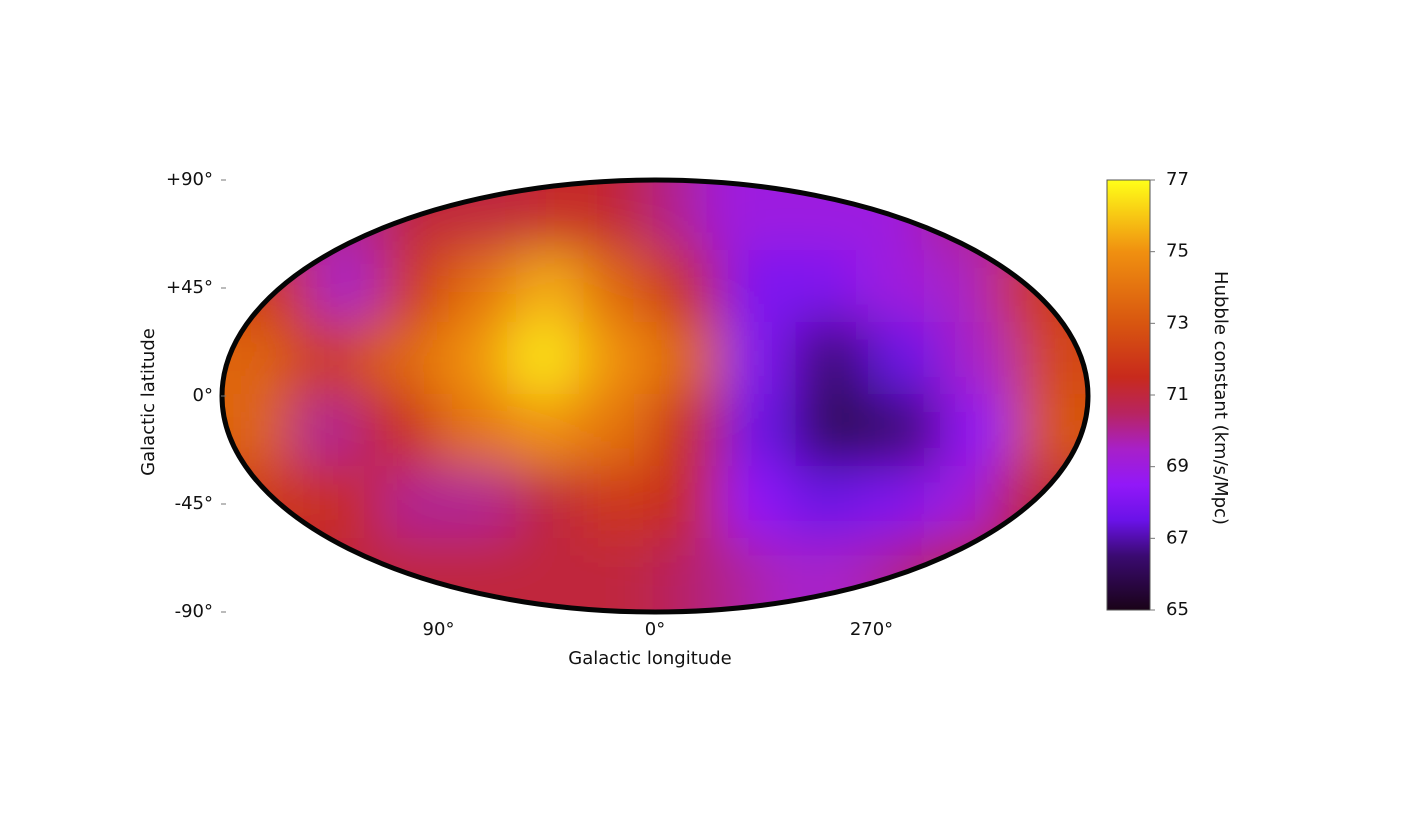 The width and height of the screenshot is (1420, 823). I want to click on y-tick-label: -45°, so click(194, 503).